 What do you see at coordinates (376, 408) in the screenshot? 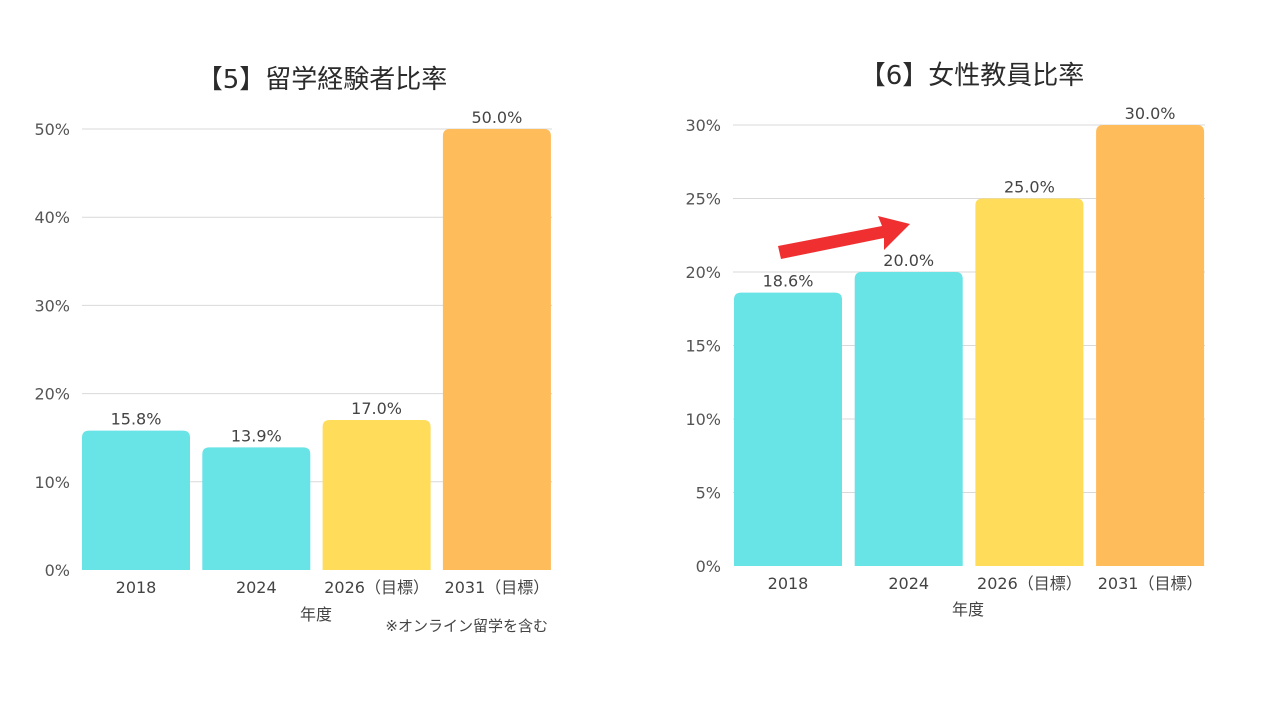
I see `bar-value-label: 17.0%` at bounding box center [376, 408].